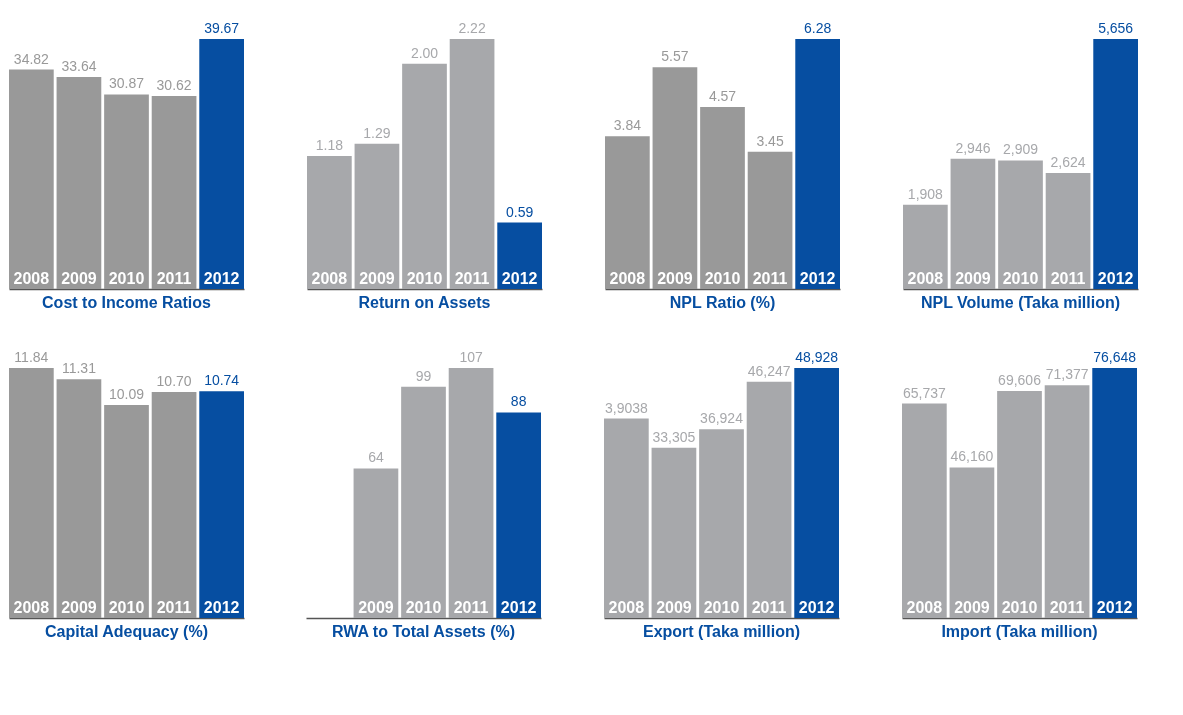  What do you see at coordinates (126, 83) in the screenshot?
I see `data-label: 30.87` at bounding box center [126, 83].